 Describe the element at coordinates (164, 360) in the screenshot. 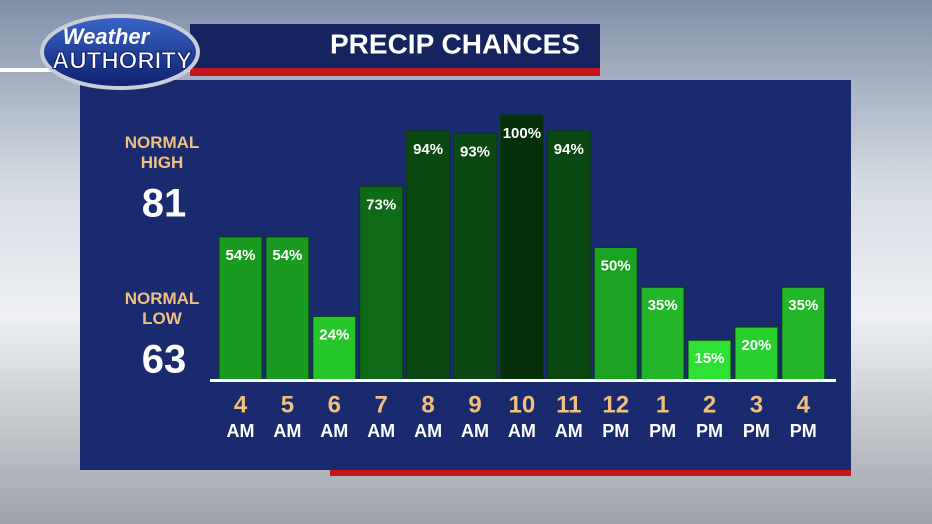

I see `normal-low-value: 63` at that location.